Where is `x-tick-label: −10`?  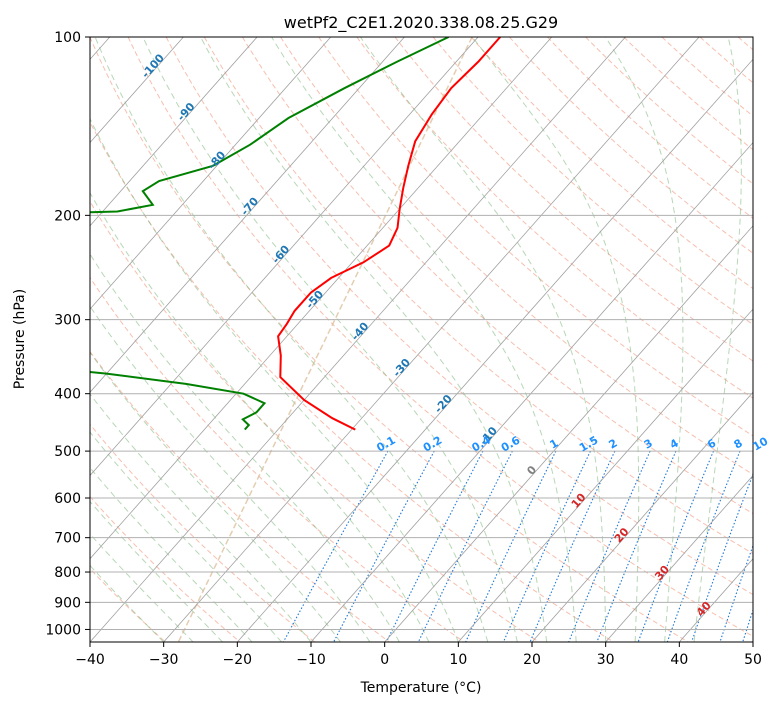
x-tick-label: −10 is located at coordinates (311, 660).